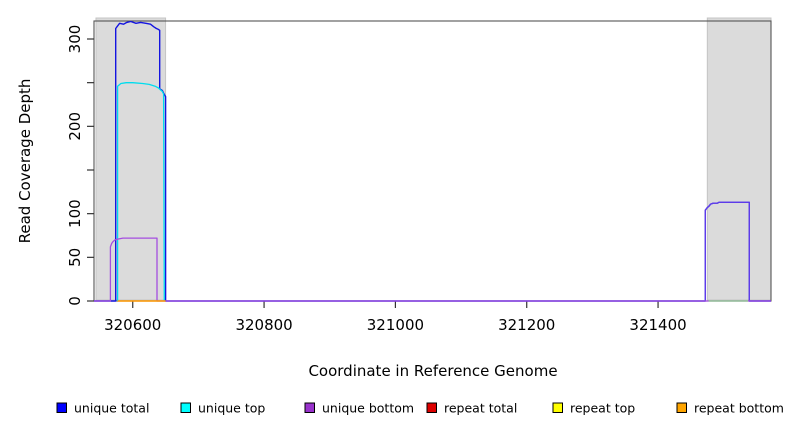 The image size is (792, 432). I want to click on legend-swatch-unique-bottom, so click(309, 407).